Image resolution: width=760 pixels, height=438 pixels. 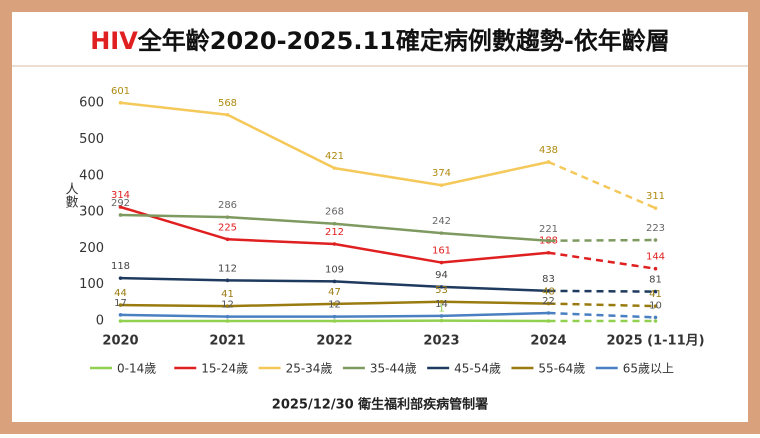 What do you see at coordinates (334, 232) in the screenshot?
I see `data-label: 212` at bounding box center [334, 232].